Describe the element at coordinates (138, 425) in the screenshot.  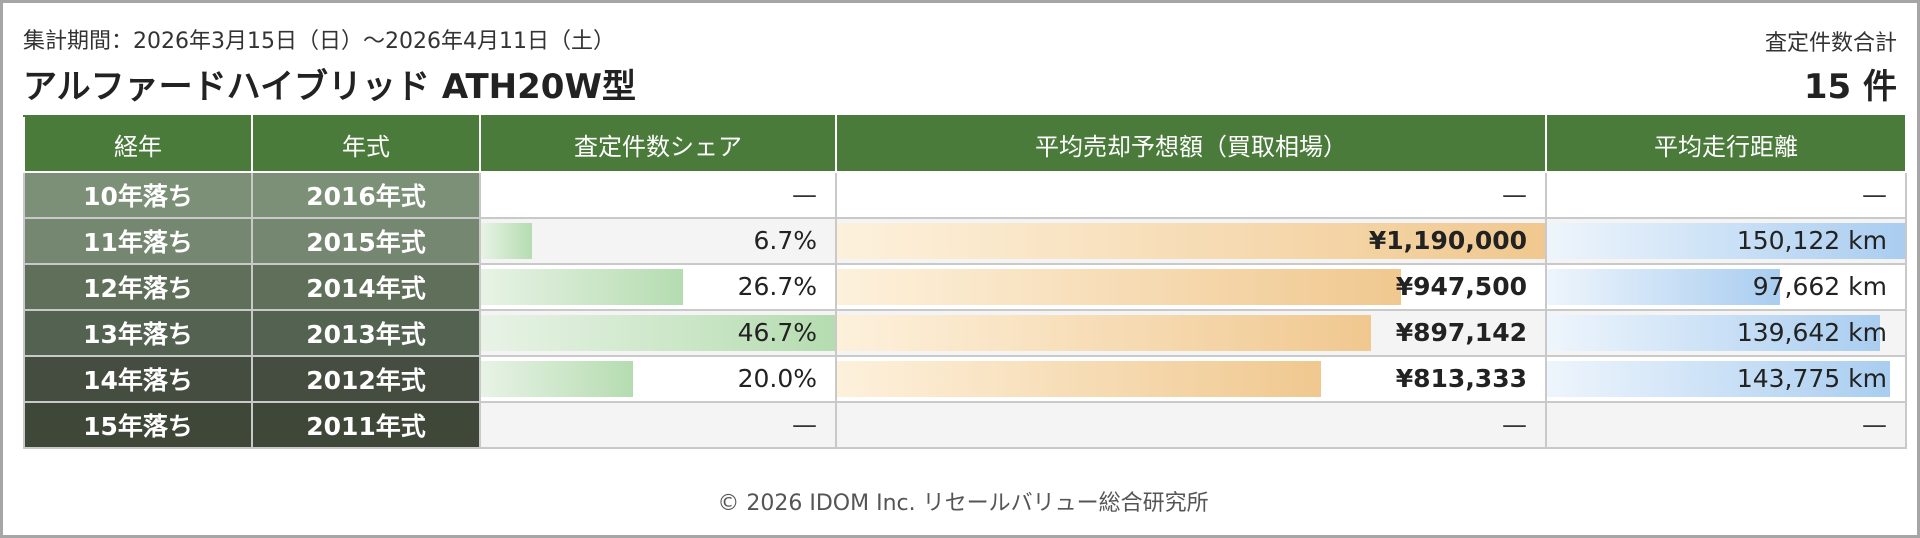
I see `age-cell: 15年落ち` at that location.